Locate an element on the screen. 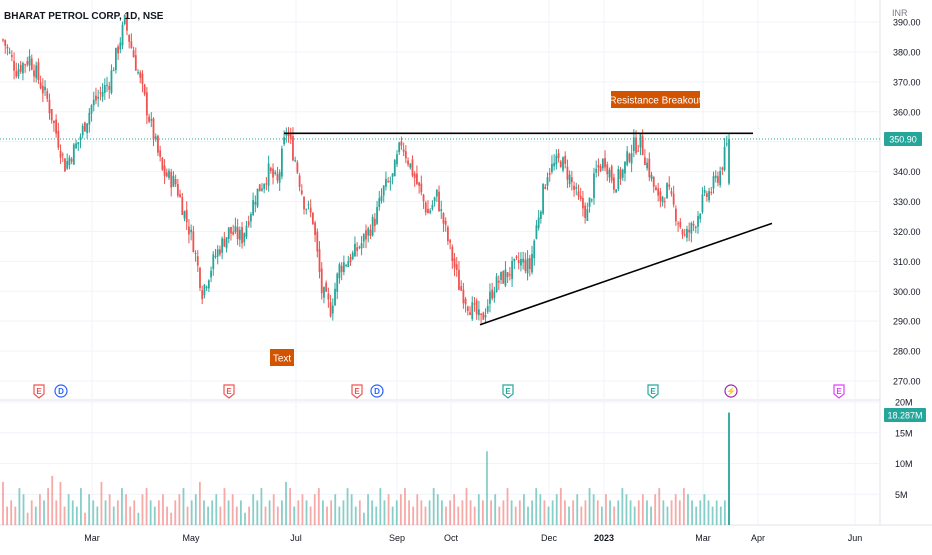 This screenshot has height=555, width=932. time-axis: Mar May Jul Sep Oct Dec 2023 Mar Apr Jun is located at coordinates (473, 538).